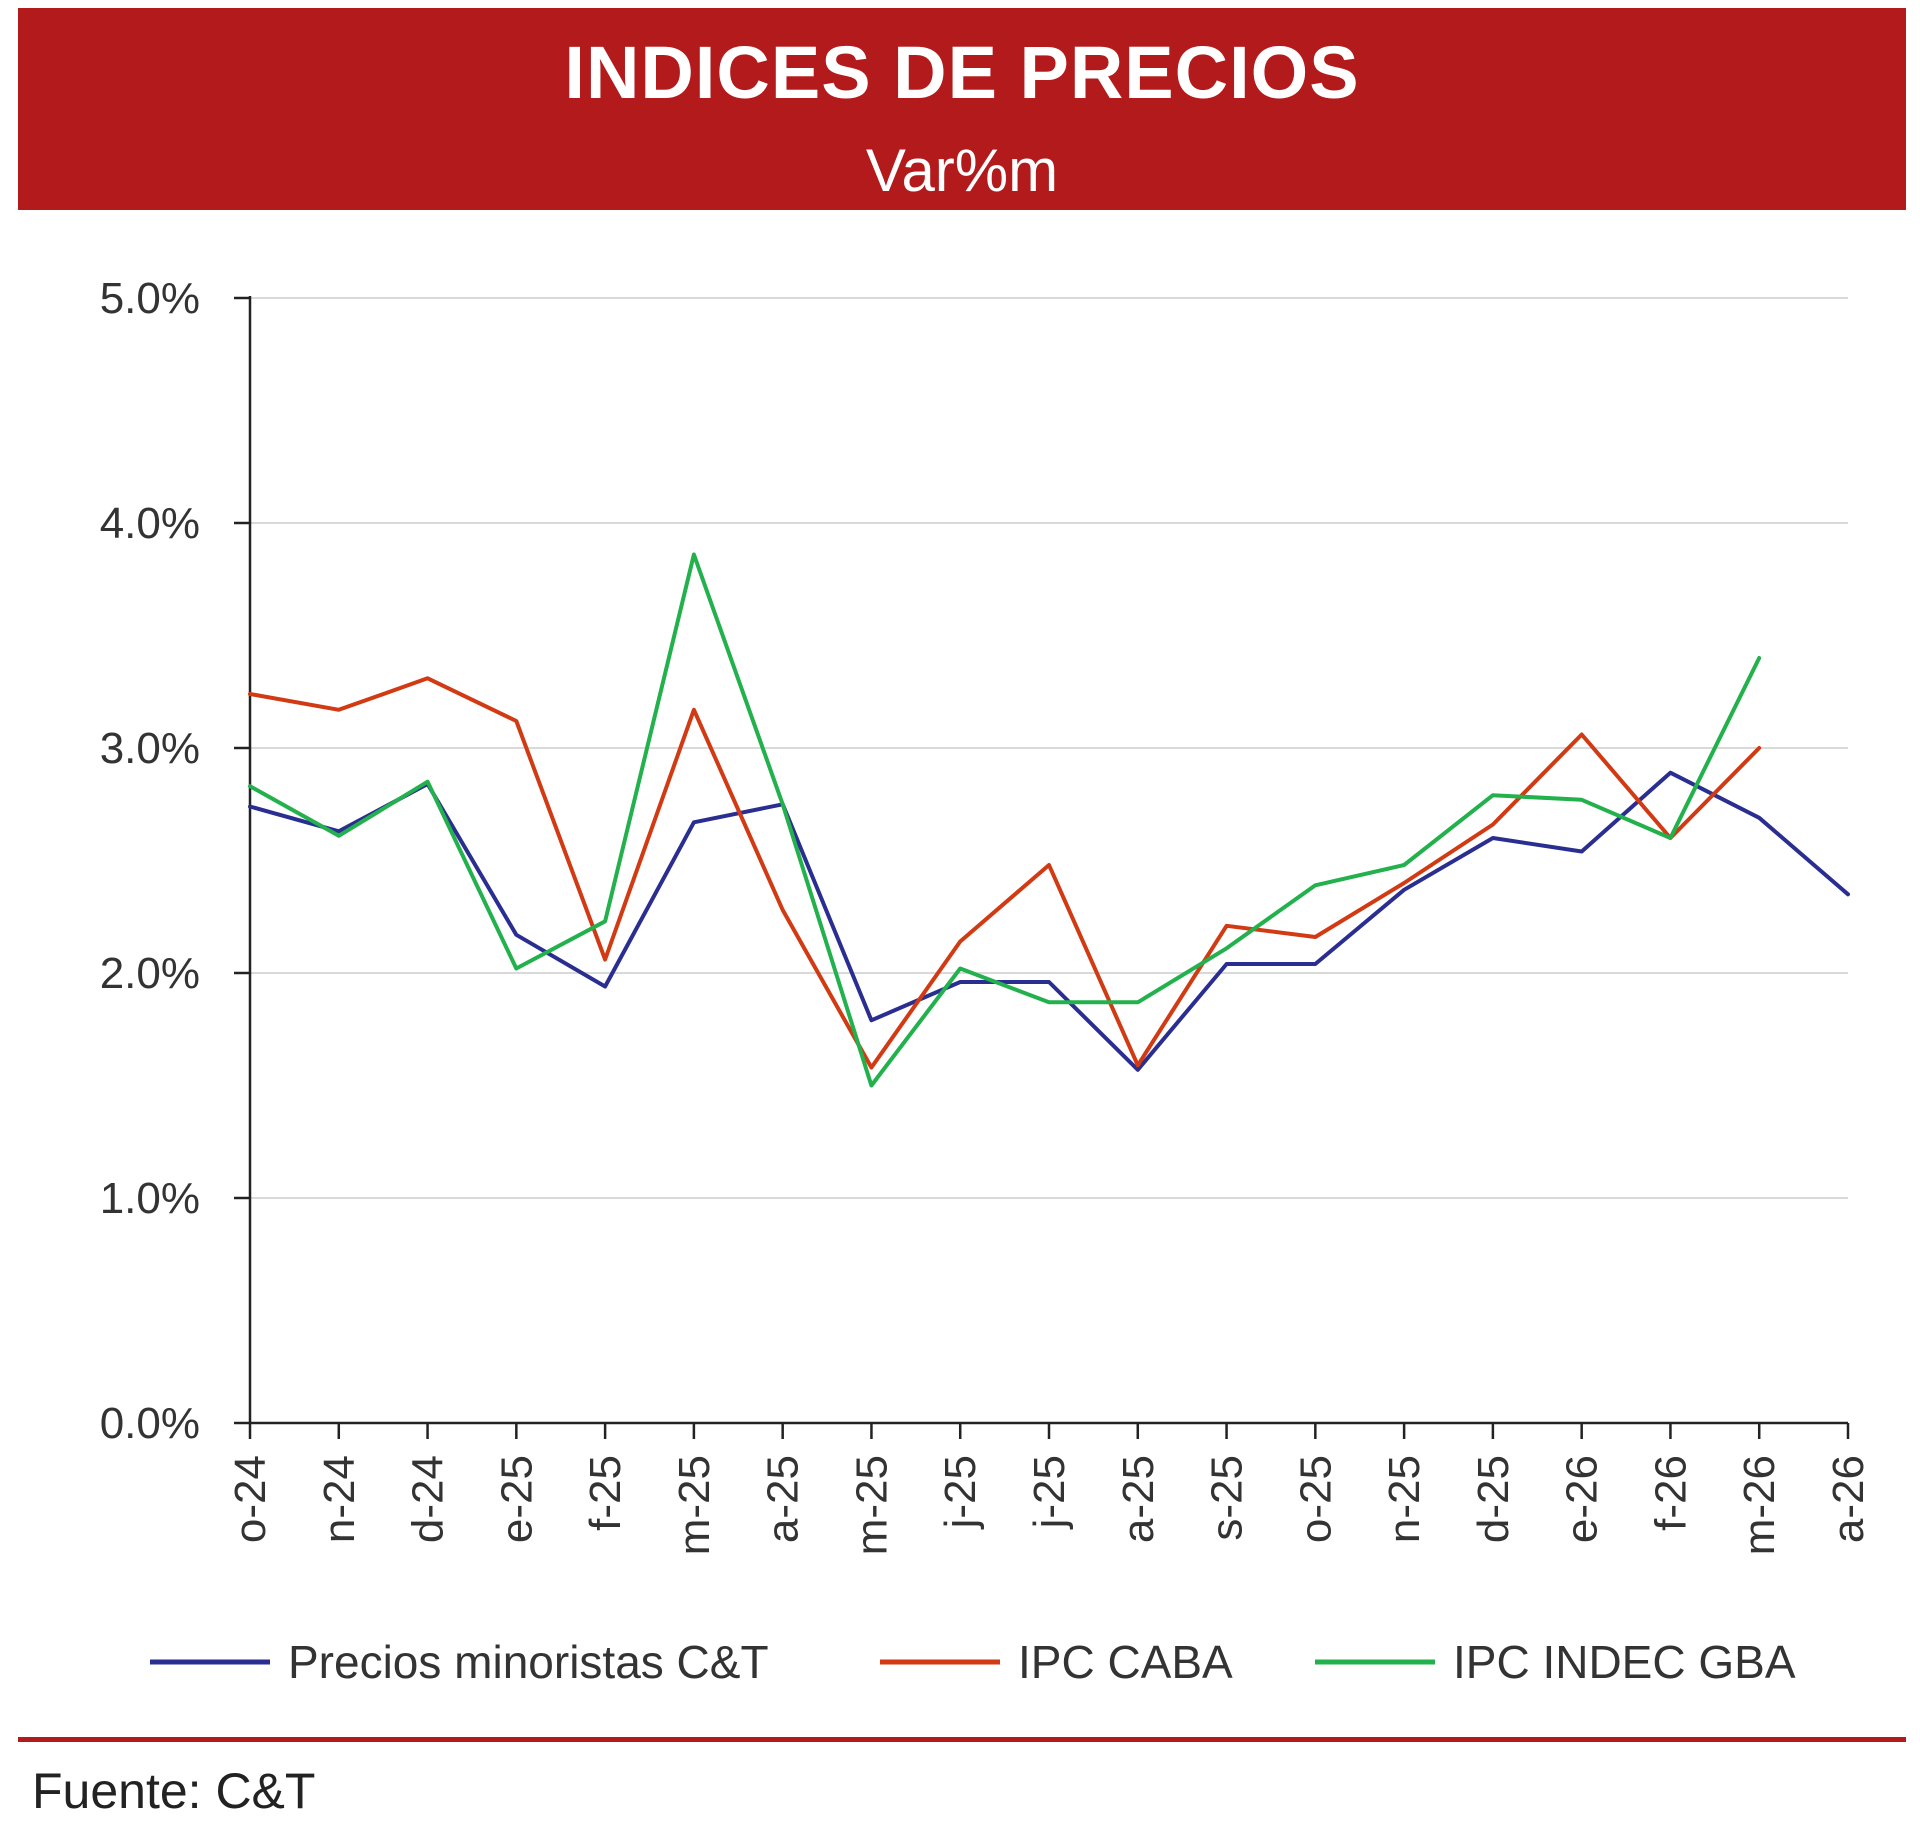 This screenshot has width=1920, height=1826. What do you see at coordinates (150, 298) in the screenshot?
I see `y-tick-label: 5.0%` at bounding box center [150, 298].